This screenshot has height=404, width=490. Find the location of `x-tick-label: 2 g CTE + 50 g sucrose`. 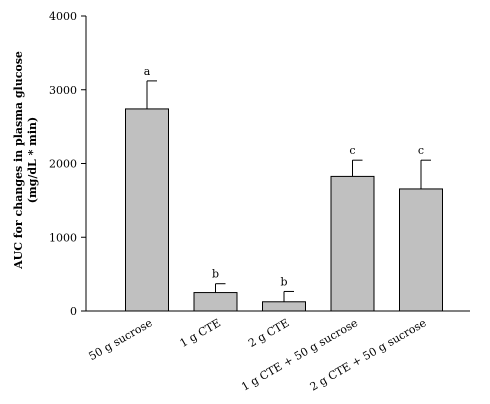

x-tick-label: 2 g CTE + 50 g sucrose is located at coordinates (368, 354).